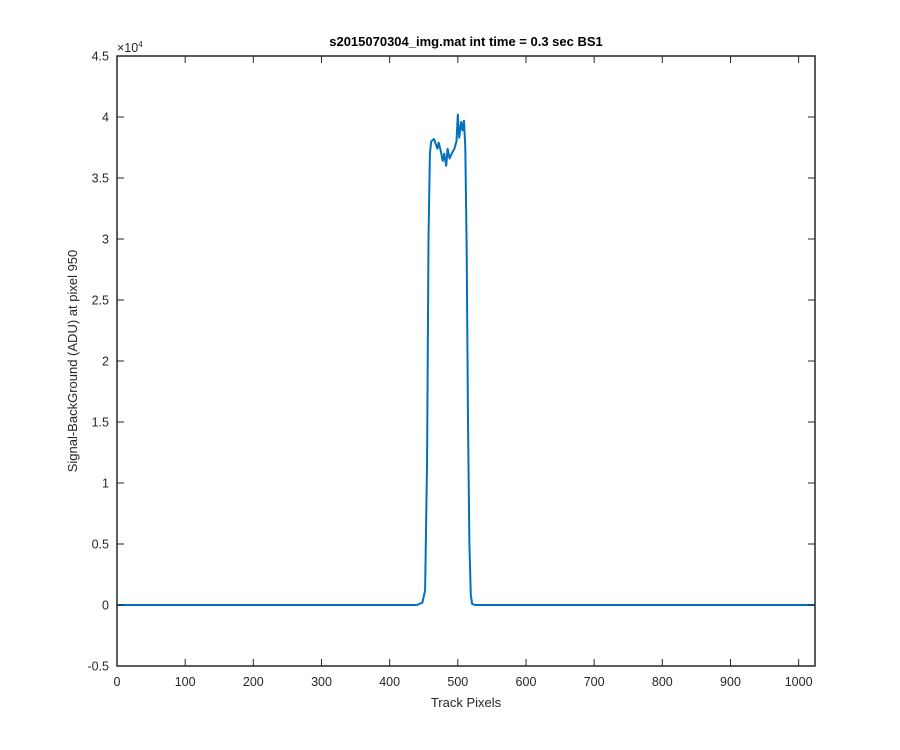  I want to click on y-axis-label: Signal-BackGround (ADU) at pixel 950, so click(72, 361).